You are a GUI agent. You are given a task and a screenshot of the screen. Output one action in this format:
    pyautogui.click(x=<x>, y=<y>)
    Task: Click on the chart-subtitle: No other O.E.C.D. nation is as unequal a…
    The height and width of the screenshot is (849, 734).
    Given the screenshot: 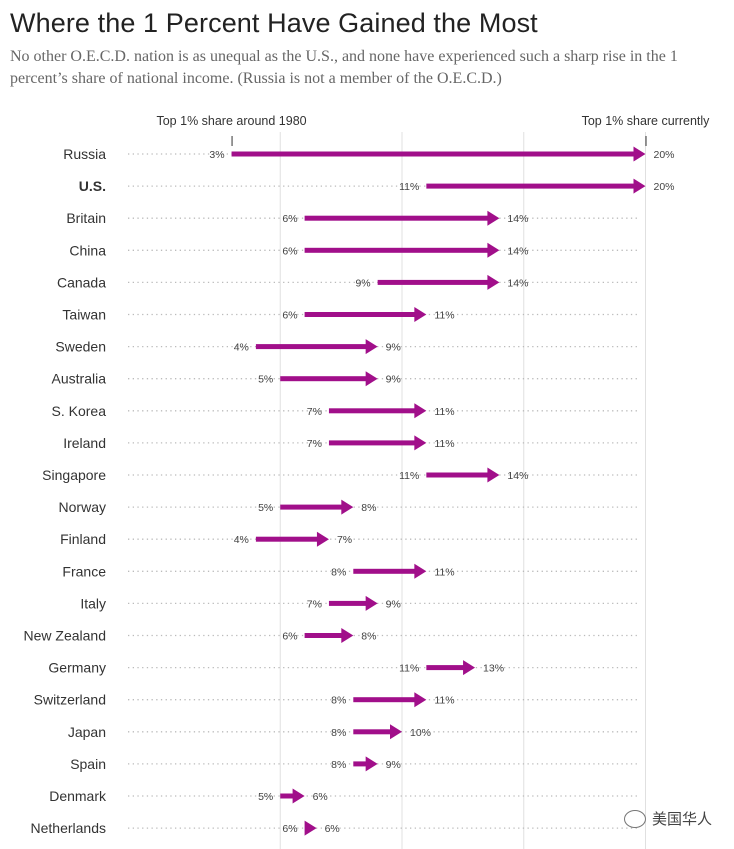 What is the action you would take?
    pyautogui.click(x=344, y=67)
    